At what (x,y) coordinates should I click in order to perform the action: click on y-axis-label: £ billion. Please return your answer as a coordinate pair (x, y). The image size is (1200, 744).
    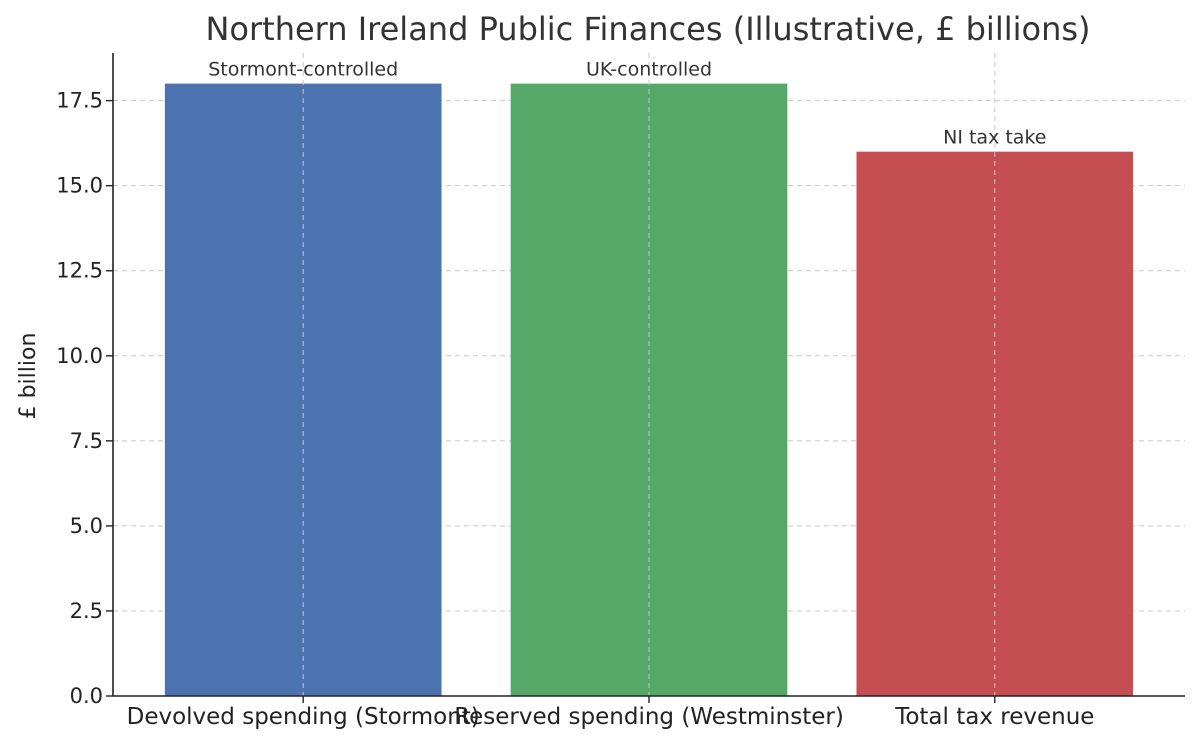
    Looking at the image, I should click on (28, 376).